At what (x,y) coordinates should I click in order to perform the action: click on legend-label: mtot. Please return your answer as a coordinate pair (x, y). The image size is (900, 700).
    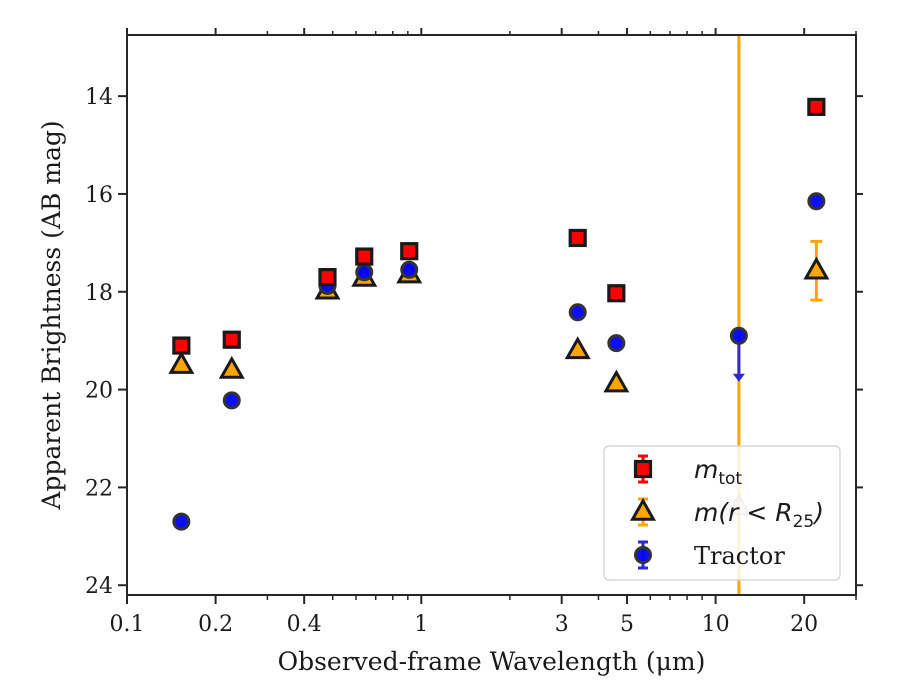
    Looking at the image, I should click on (718, 472).